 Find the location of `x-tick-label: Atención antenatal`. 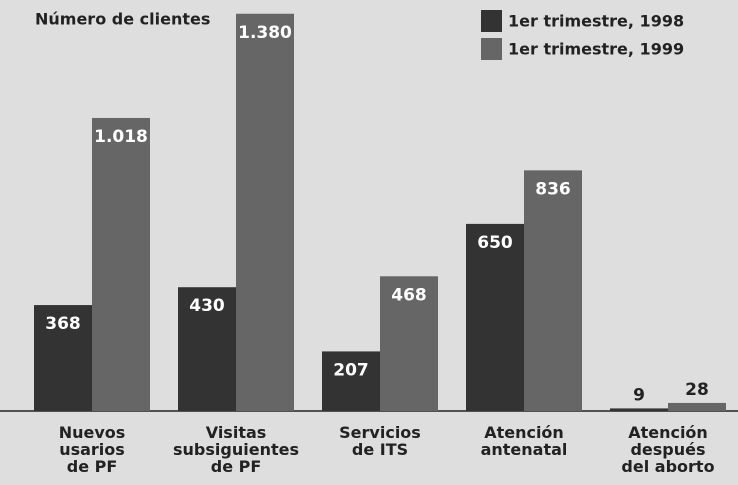

x-tick-label: Atención antenatal is located at coordinates (524, 441).